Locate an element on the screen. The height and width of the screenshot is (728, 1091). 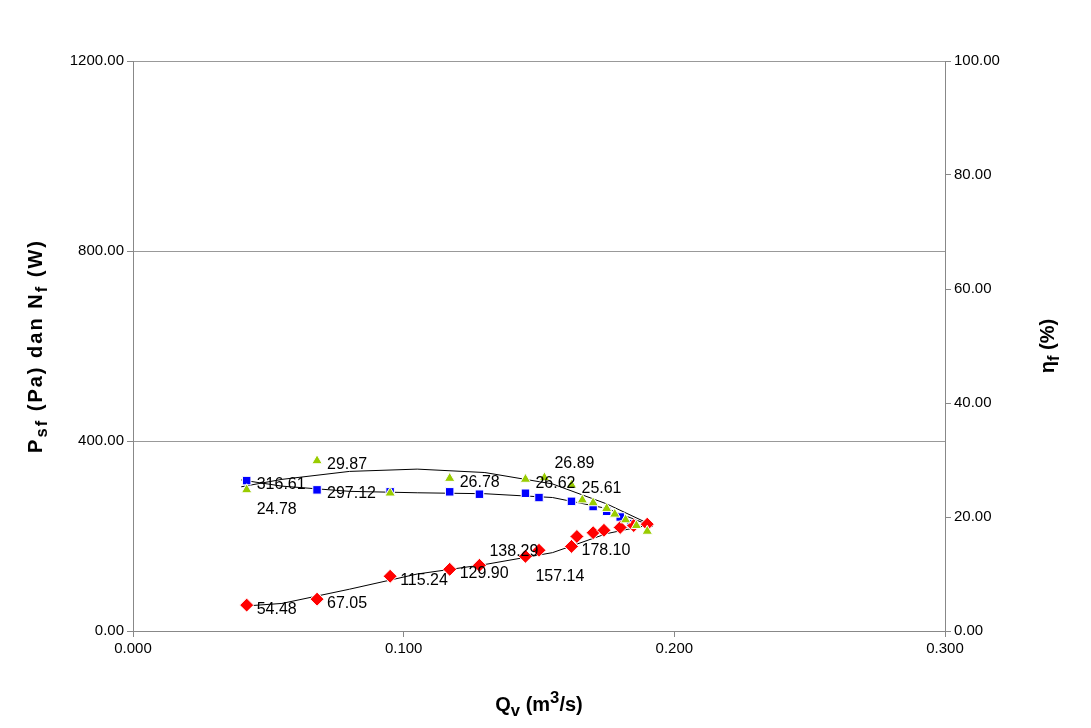
y2-tick-label: 0.00 is located at coordinates (969, 630).